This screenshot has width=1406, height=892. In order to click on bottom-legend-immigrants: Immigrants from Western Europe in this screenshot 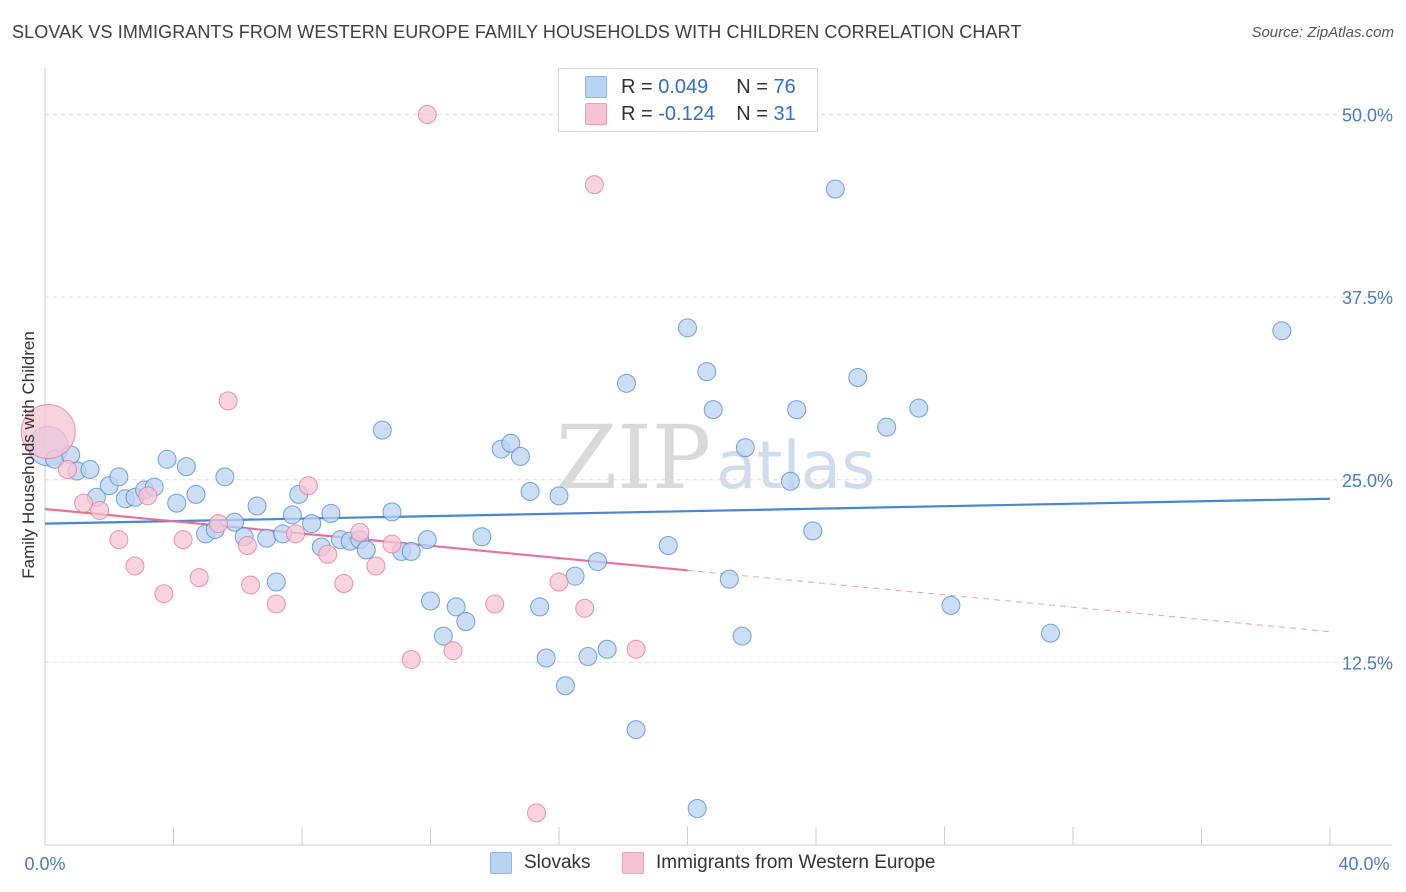, I will do `click(778, 863)`.